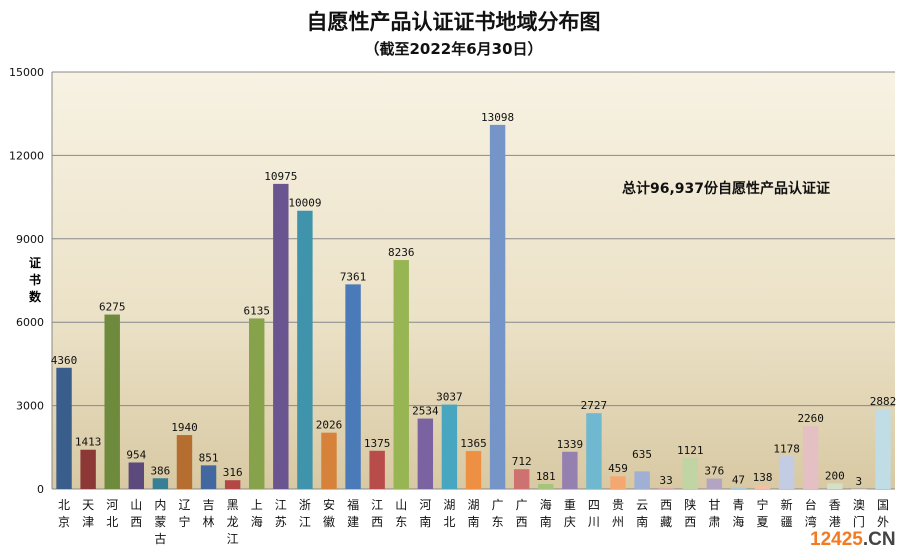 The image size is (907, 551). Describe the element at coordinates (184, 505) in the screenshot. I see `x-tick-label: 辽` at that location.